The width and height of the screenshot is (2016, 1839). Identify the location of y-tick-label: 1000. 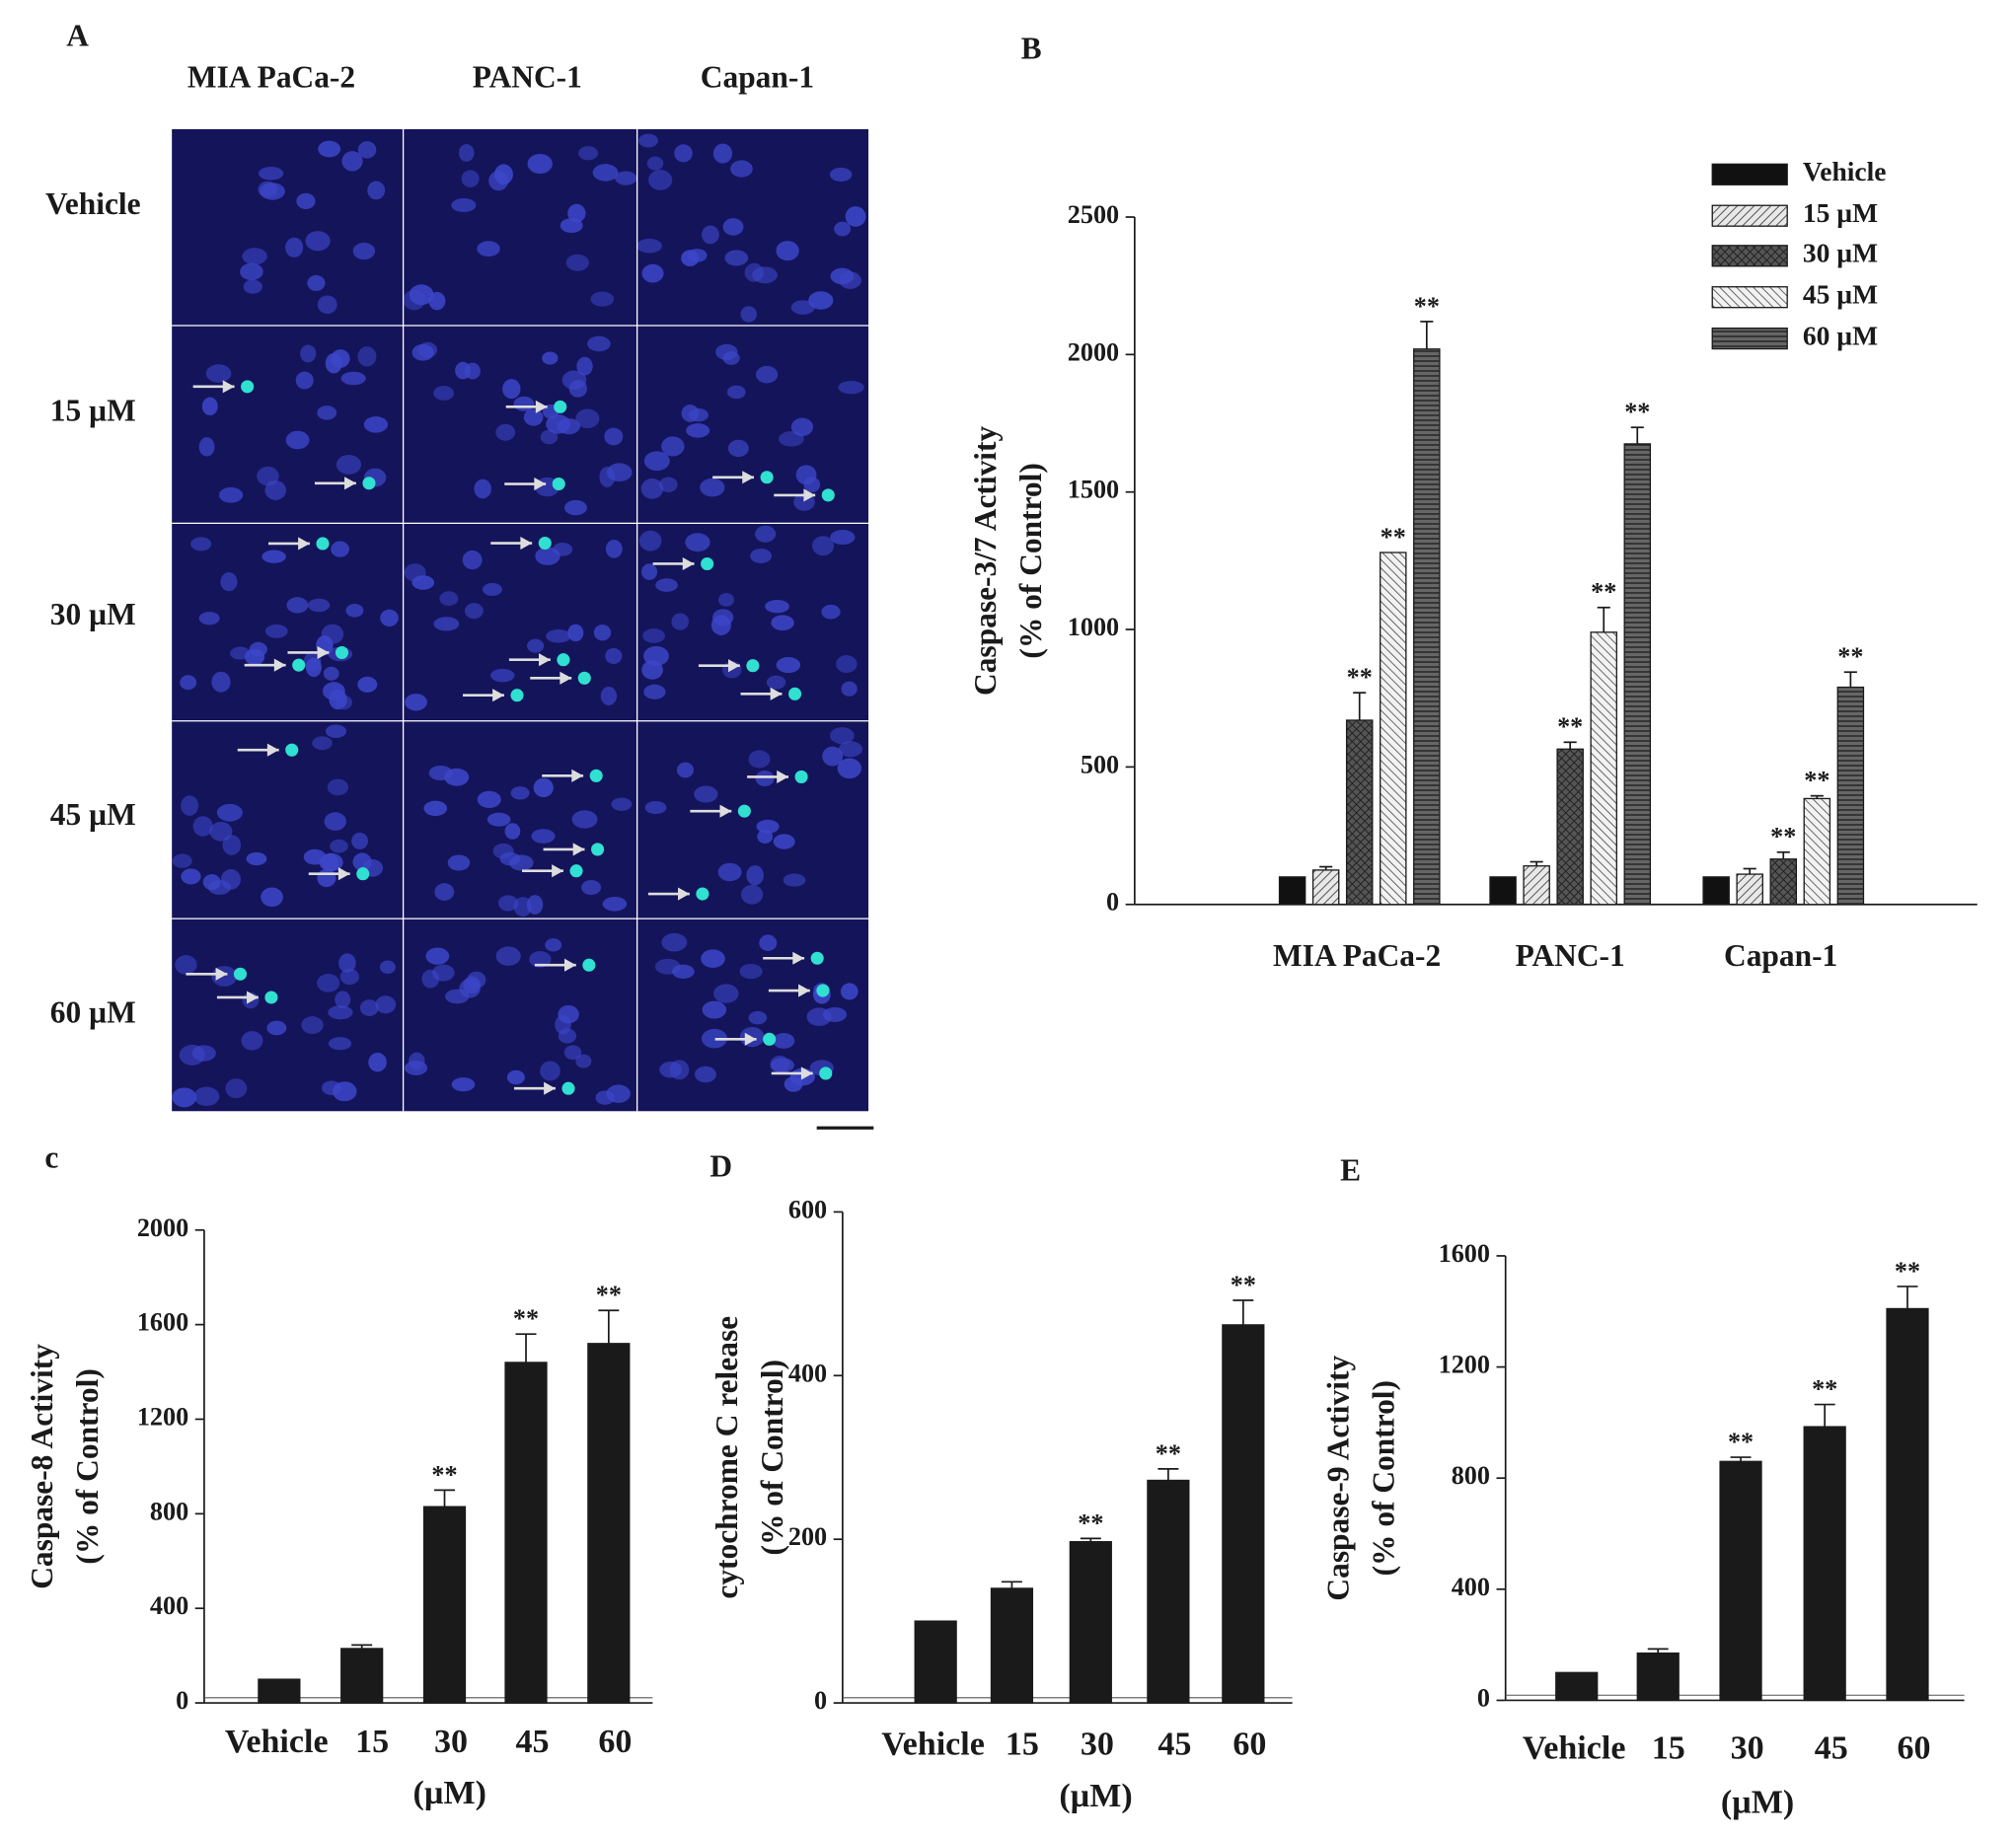
(1094, 627).